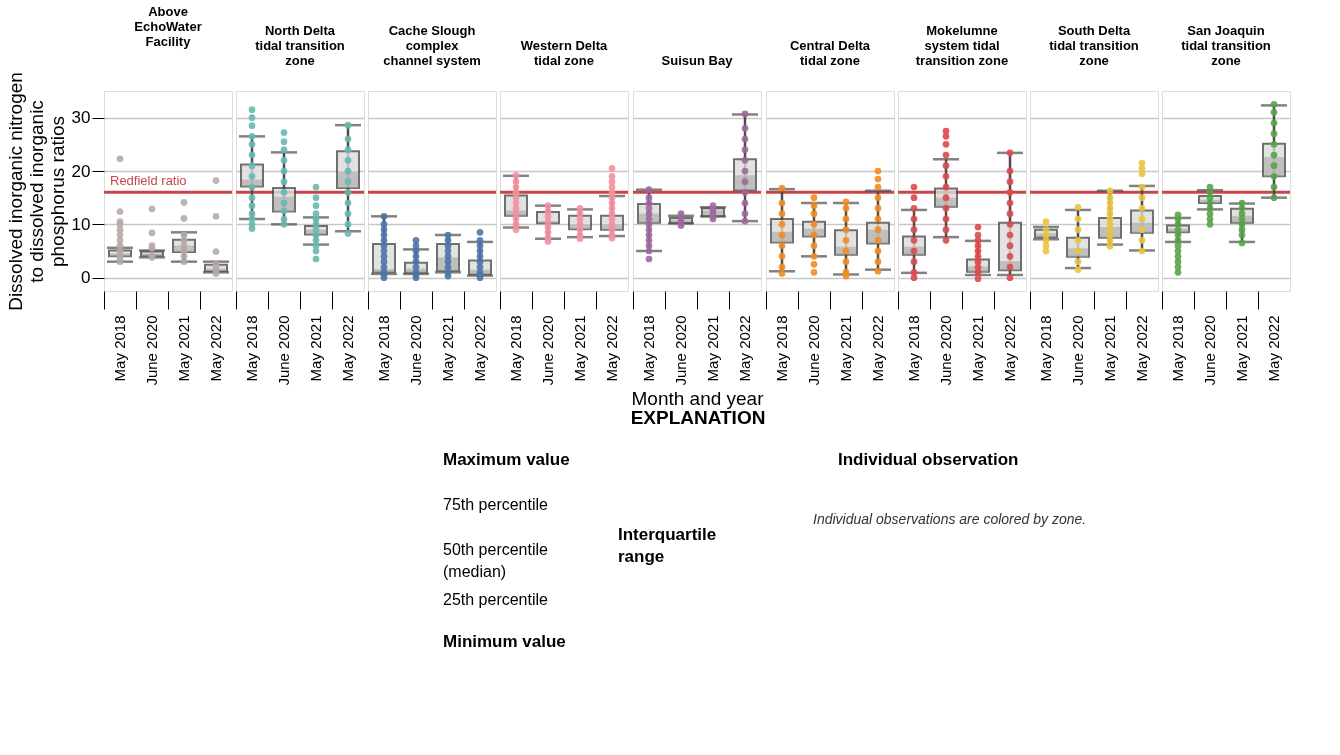 Image resolution: width=1340 pixels, height=755 pixels. What do you see at coordinates (81, 118) in the screenshot?
I see `y-tick-label: 30` at bounding box center [81, 118].